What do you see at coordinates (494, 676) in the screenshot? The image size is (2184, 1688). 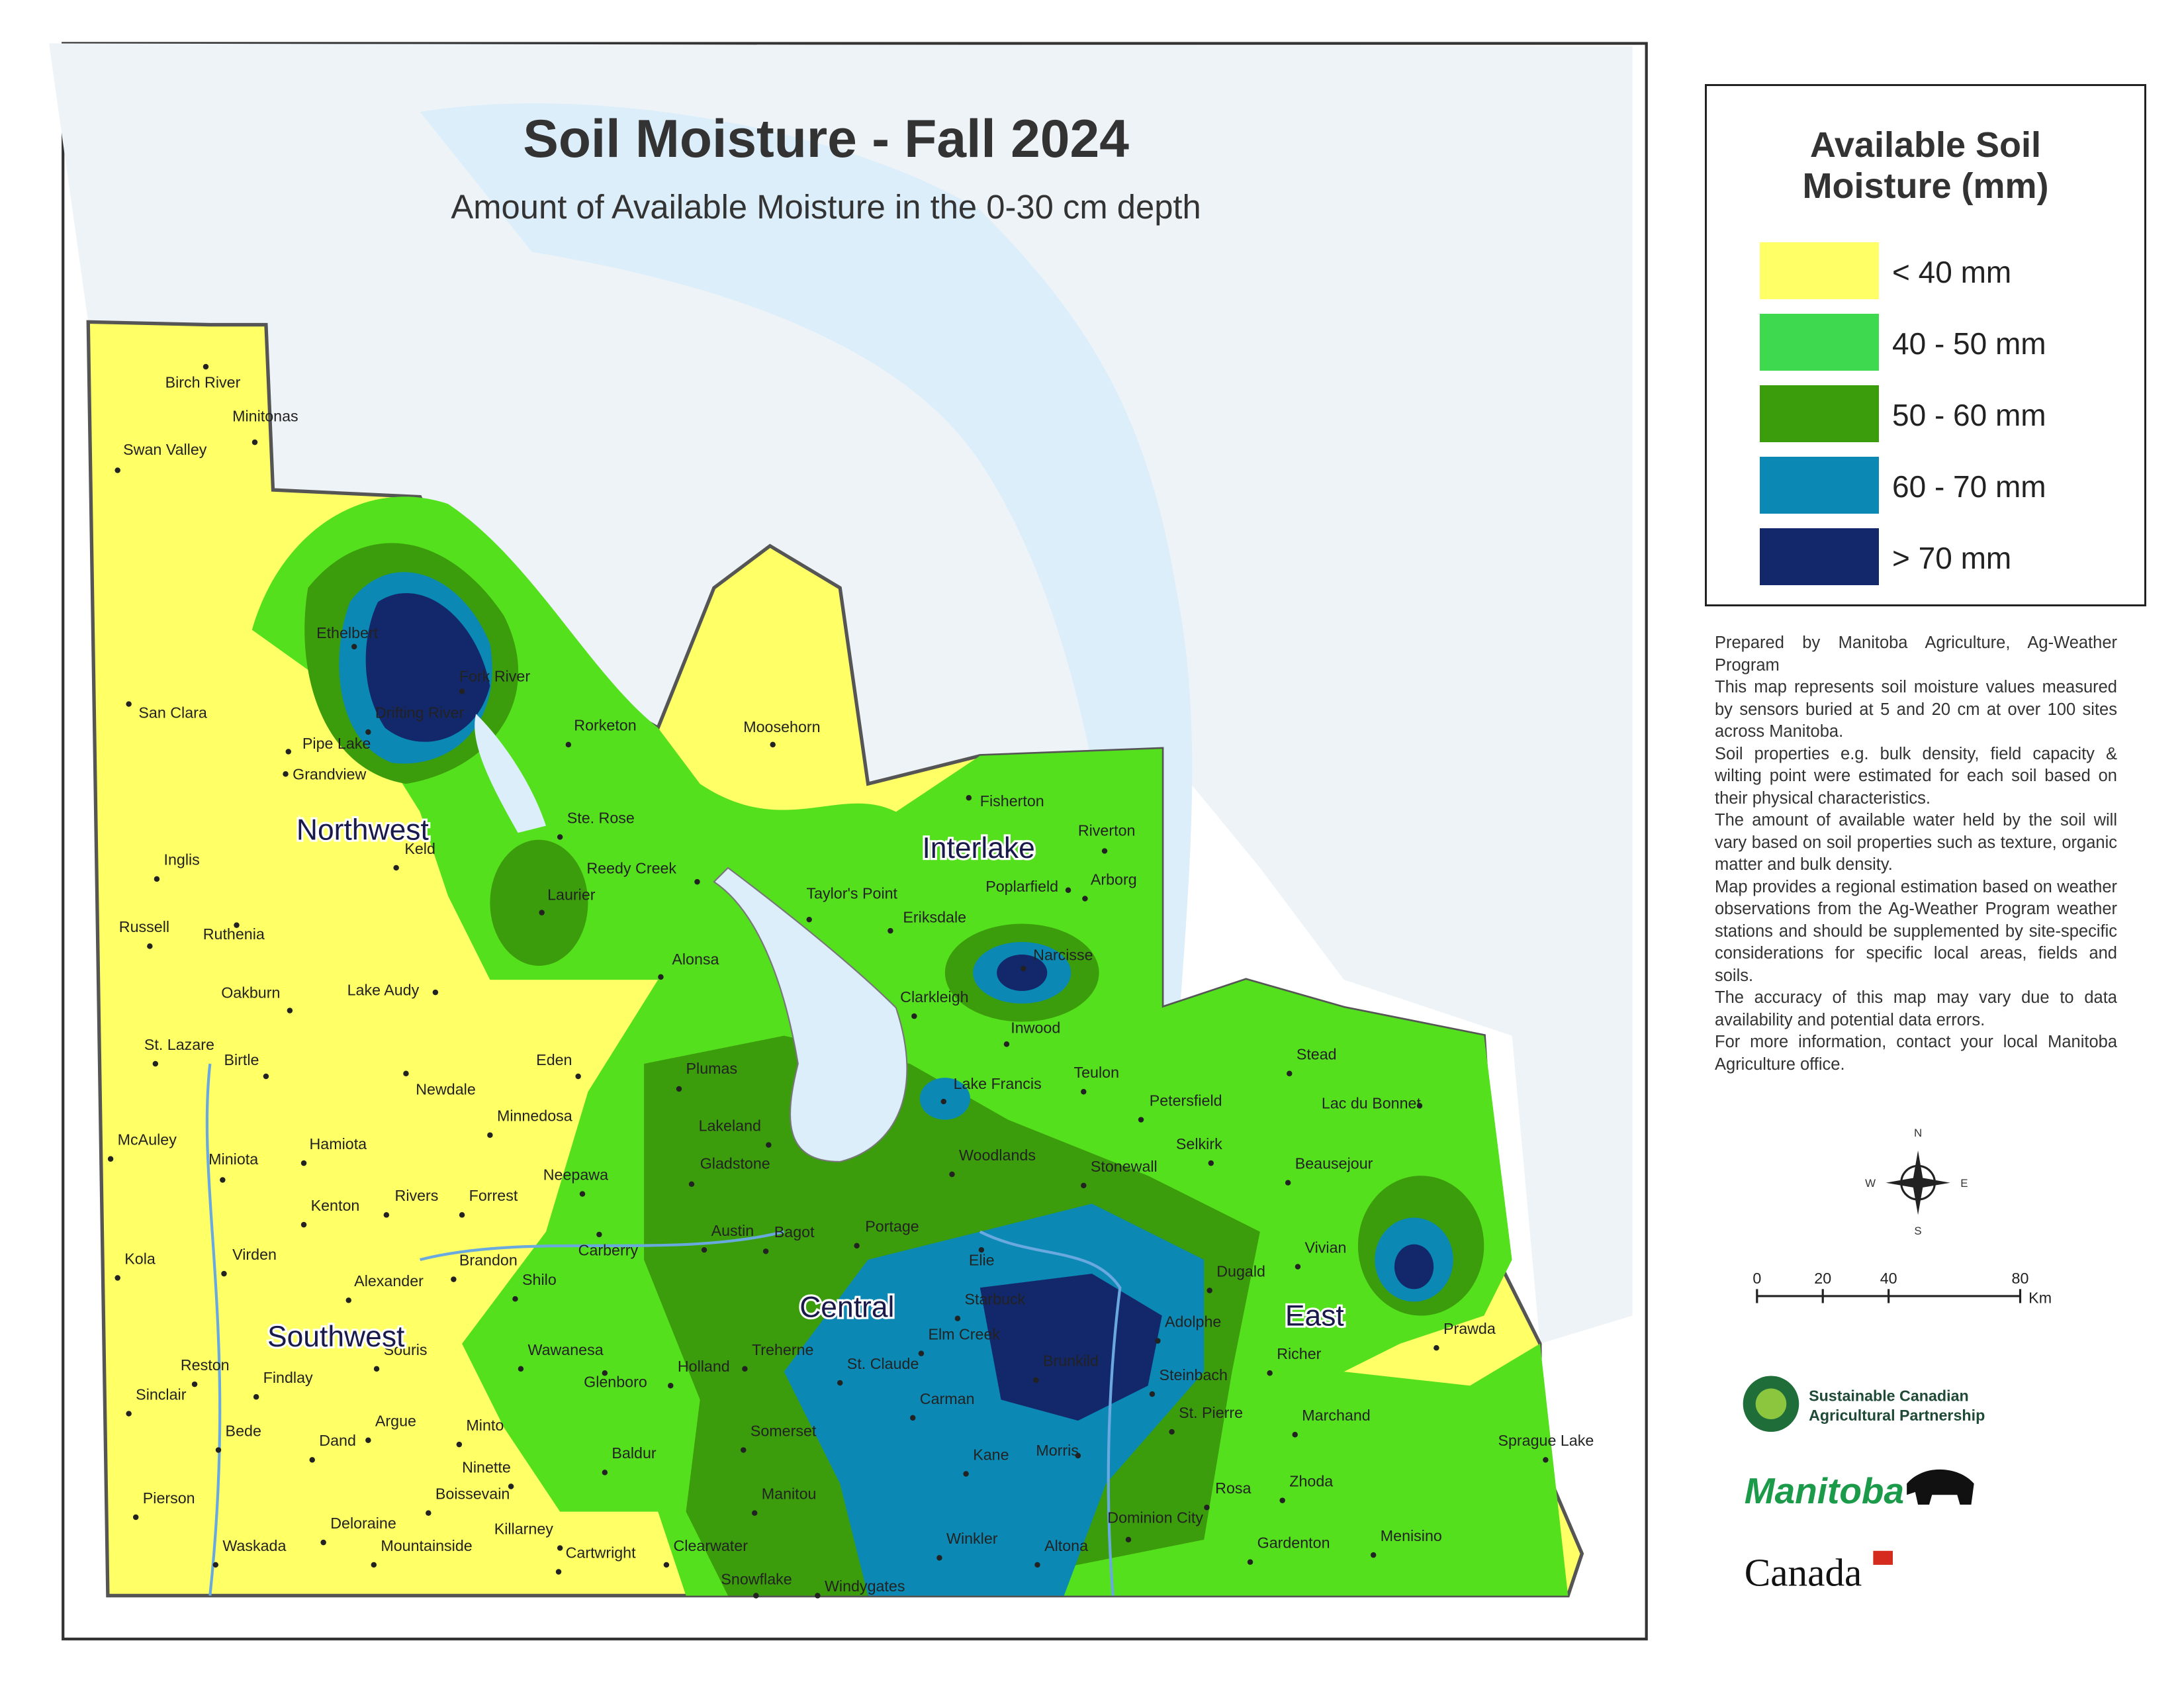 I see `town-label: Fork River` at bounding box center [494, 676].